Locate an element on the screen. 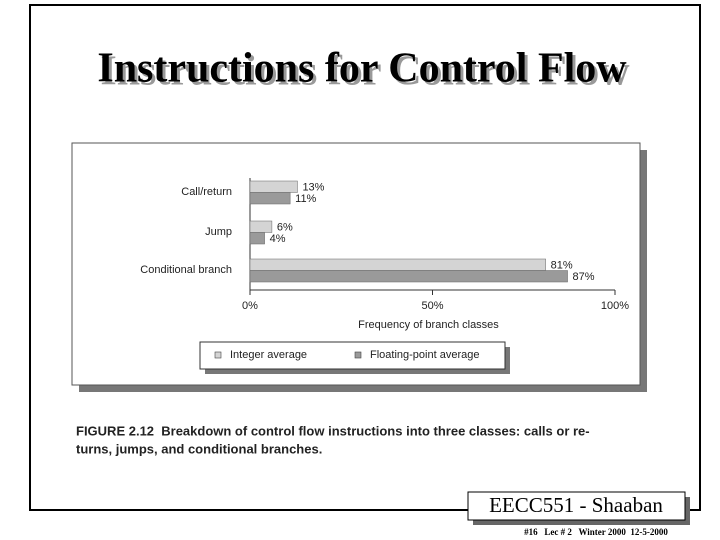 The height and width of the screenshot is (540, 720). footer-note: #16 Lec # 2 Winter 2000 12-5-2000 is located at coordinates (596, 532).